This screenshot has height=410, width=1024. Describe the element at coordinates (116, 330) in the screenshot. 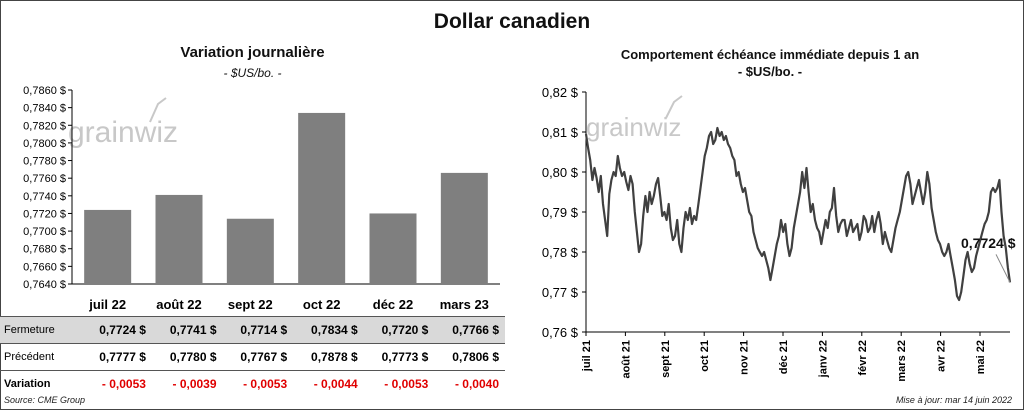

I see `table-cell: 0,7724 $` at that location.